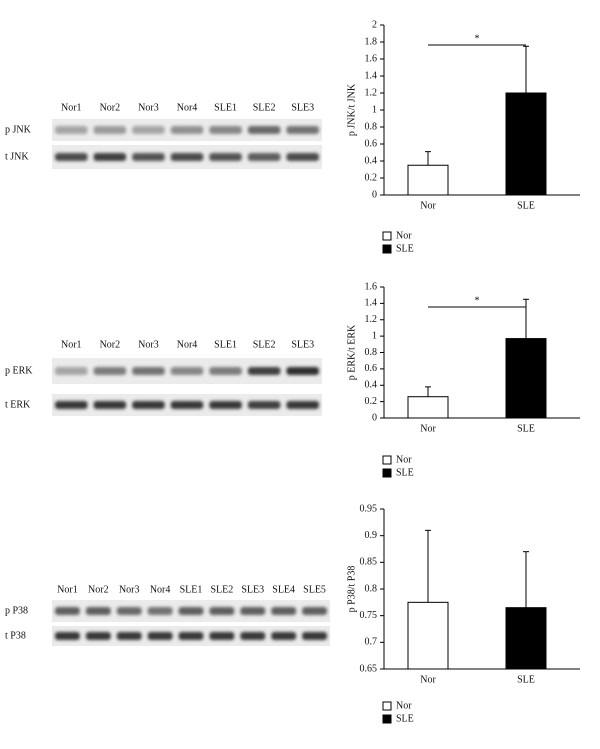 The height and width of the screenshot is (749, 600). I want to click on x-tick-label: Nor, so click(428, 205).